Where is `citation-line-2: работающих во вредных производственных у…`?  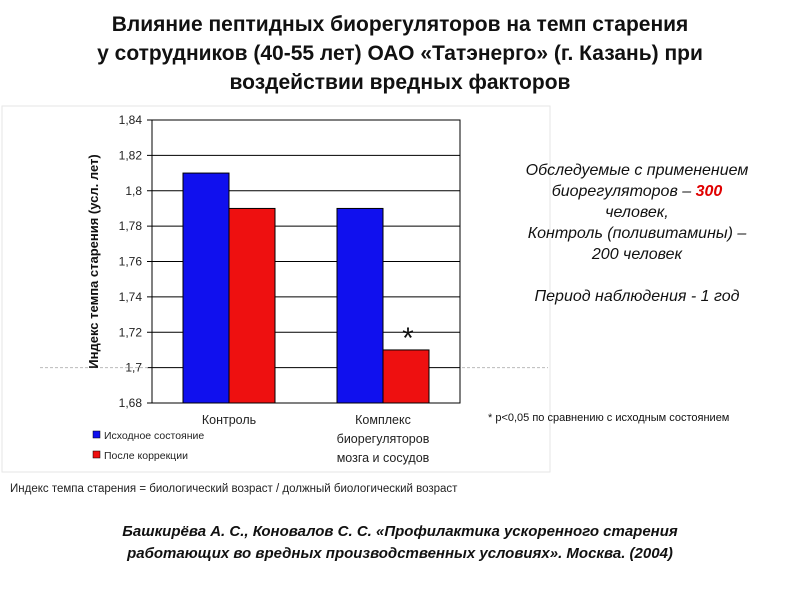
citation-line-2: работающих во вредных производственных у… is located at coordinates (400, 553).